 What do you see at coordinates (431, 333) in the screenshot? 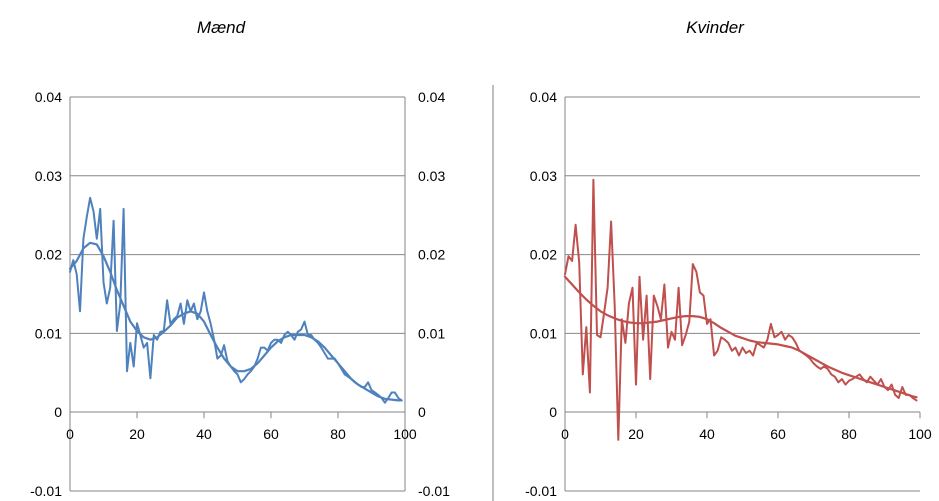
I see `y-tick-label-right: 0.01` at bounding box center [431, 333].